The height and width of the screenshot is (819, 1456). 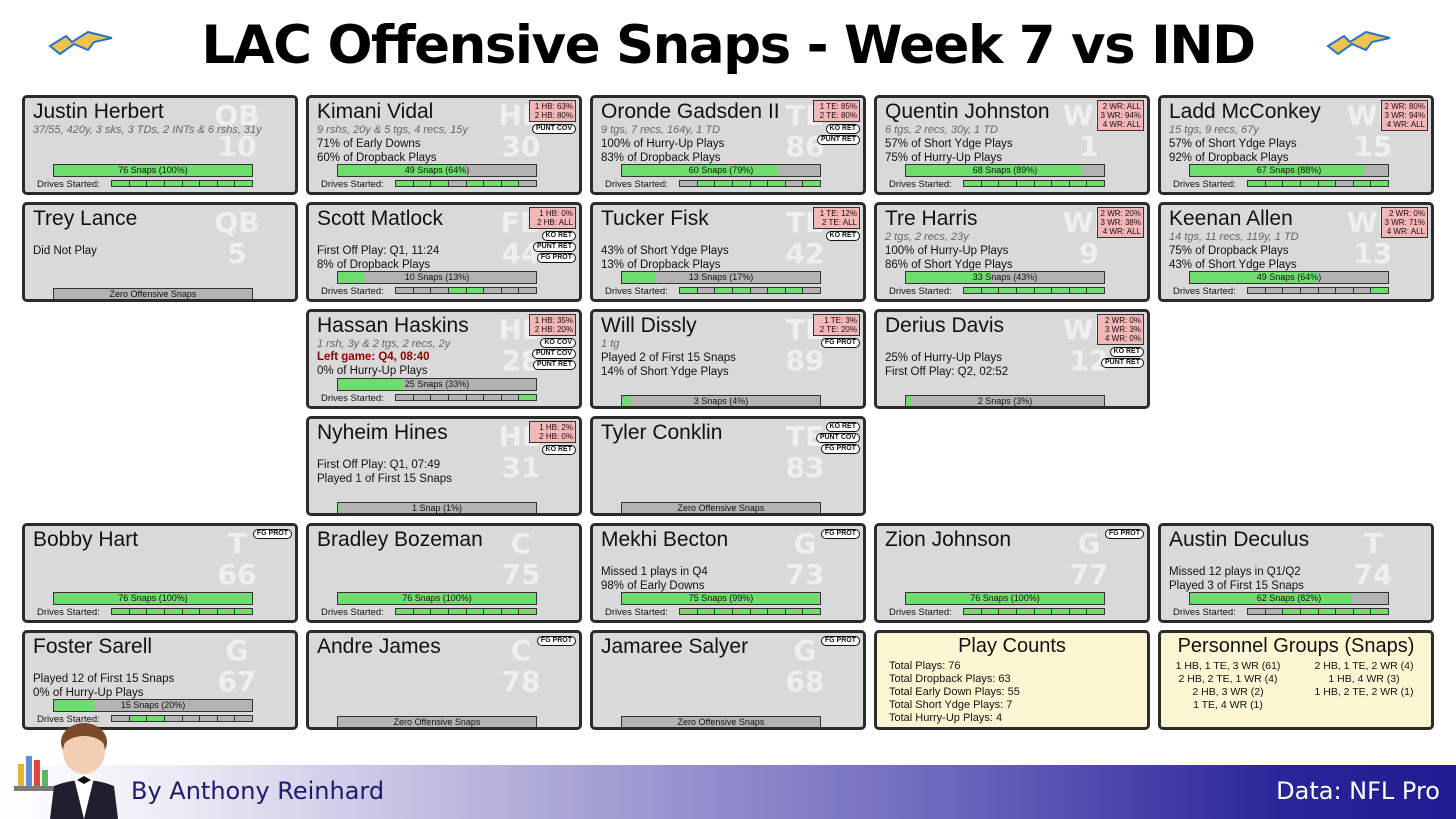 What do you see at coordinates (838, 329) in the screenshot?
I see `personnel-share: 2 TE: 20%` at bounding box center [838, 329].